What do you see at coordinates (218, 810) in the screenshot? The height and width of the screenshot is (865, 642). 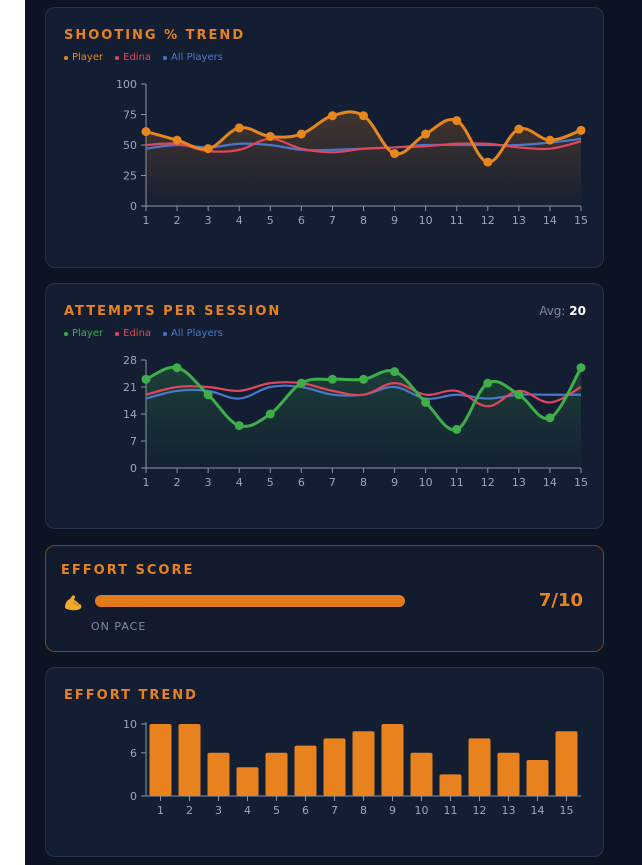 I see `x-tick-label: 3` at bounding box center [218, 810].